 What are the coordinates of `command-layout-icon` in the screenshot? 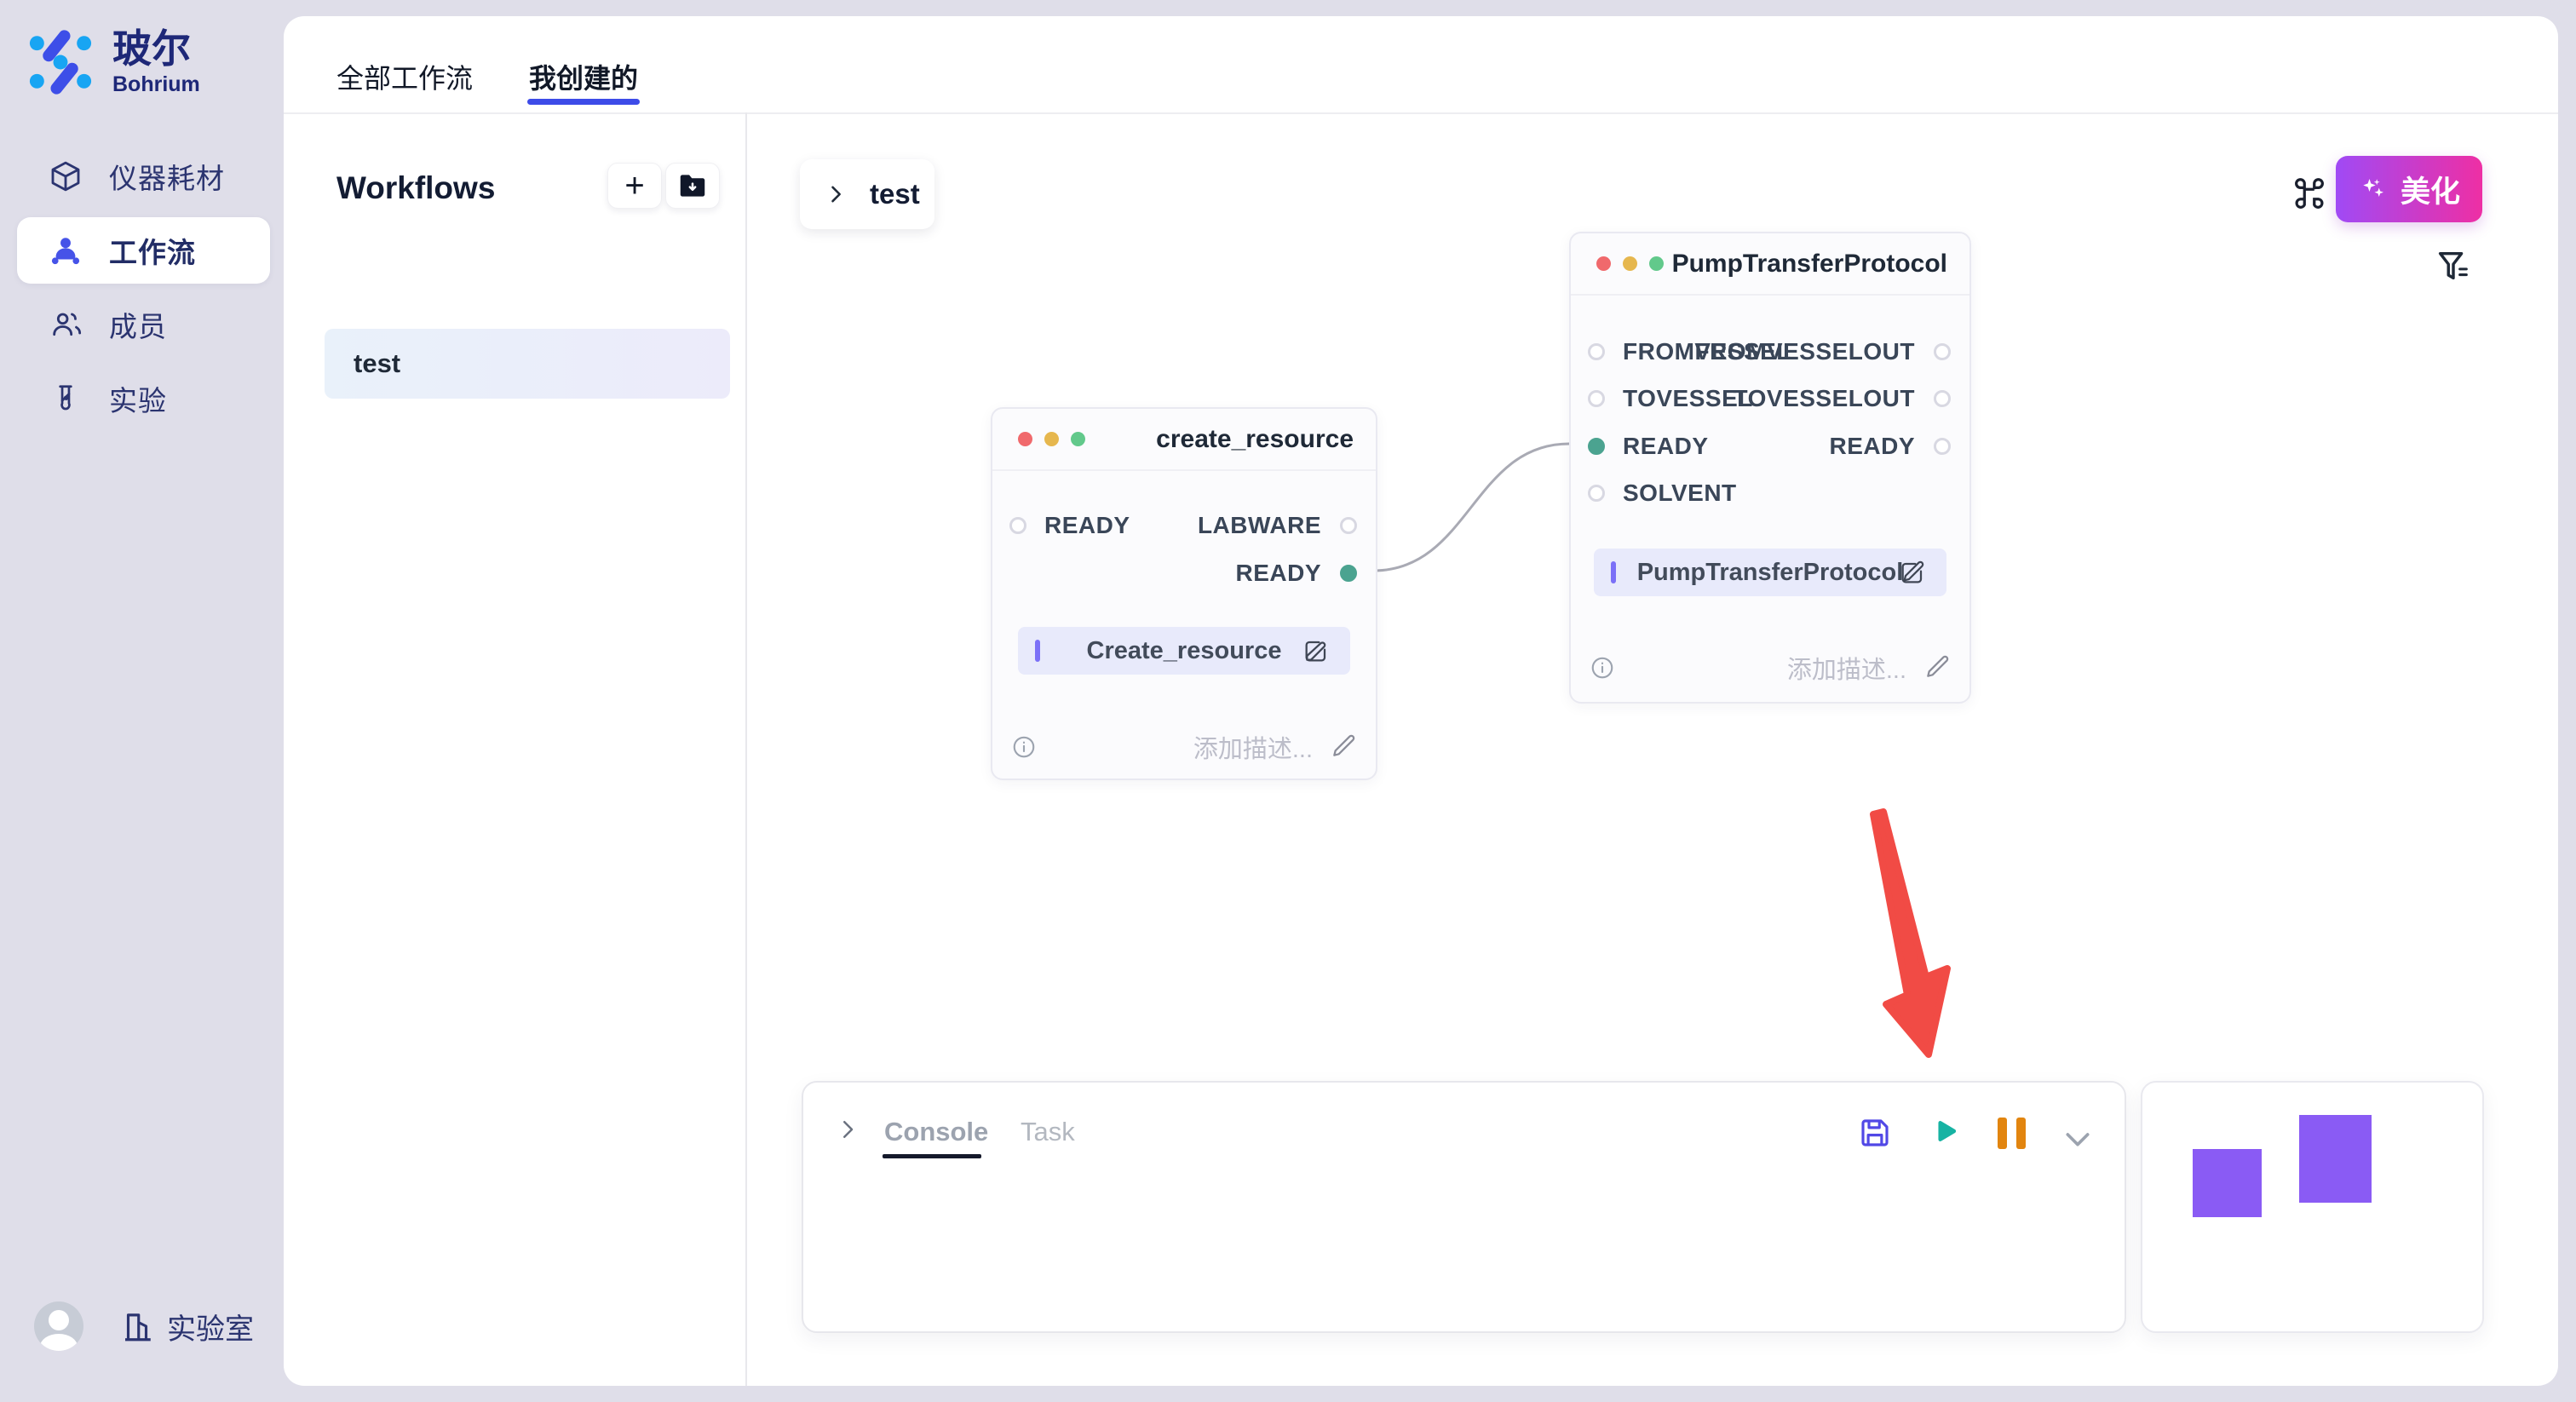 It's located at (2309, 194).